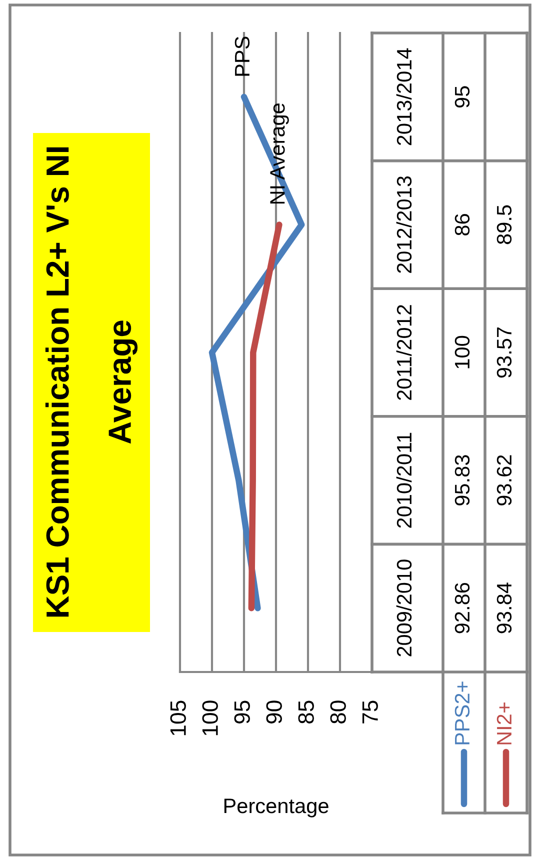  I want to click on y-tick-label: 2013/2014, so click(404, 97).